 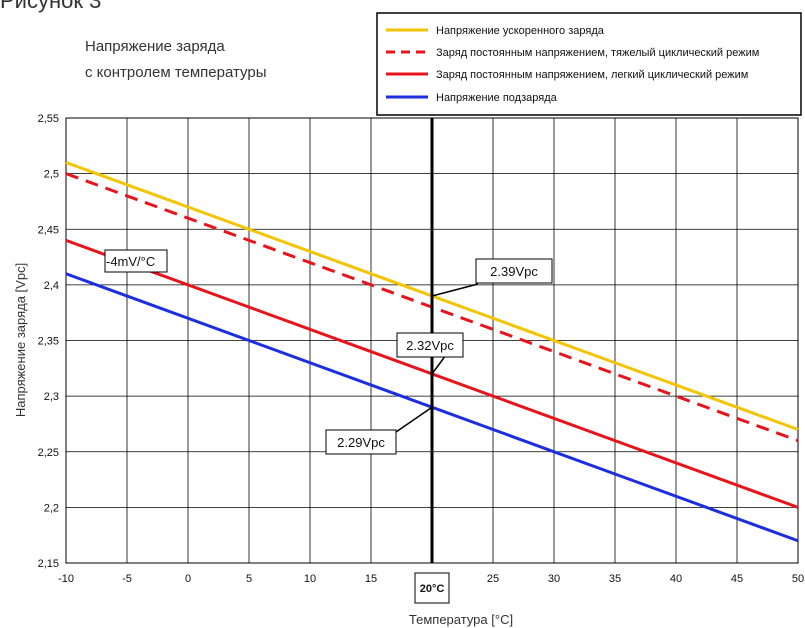 What do you see at coordinates (737, 579) in the screenshot?
I see `x-tick-label: 45` at bounding box center [737, 579].